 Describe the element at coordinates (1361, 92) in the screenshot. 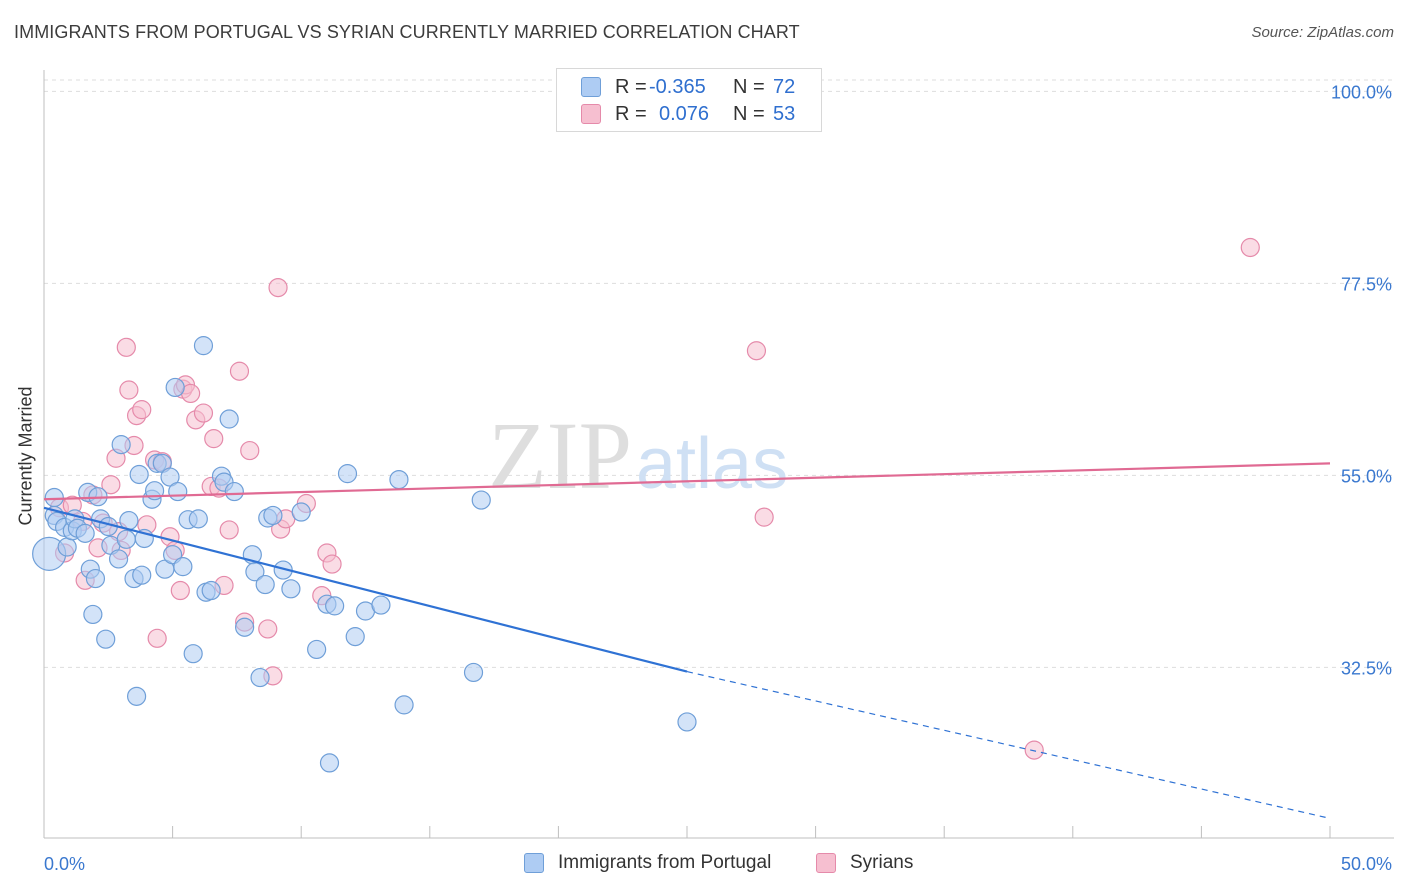

I see `y-tick-label: 100.0%` at that location.